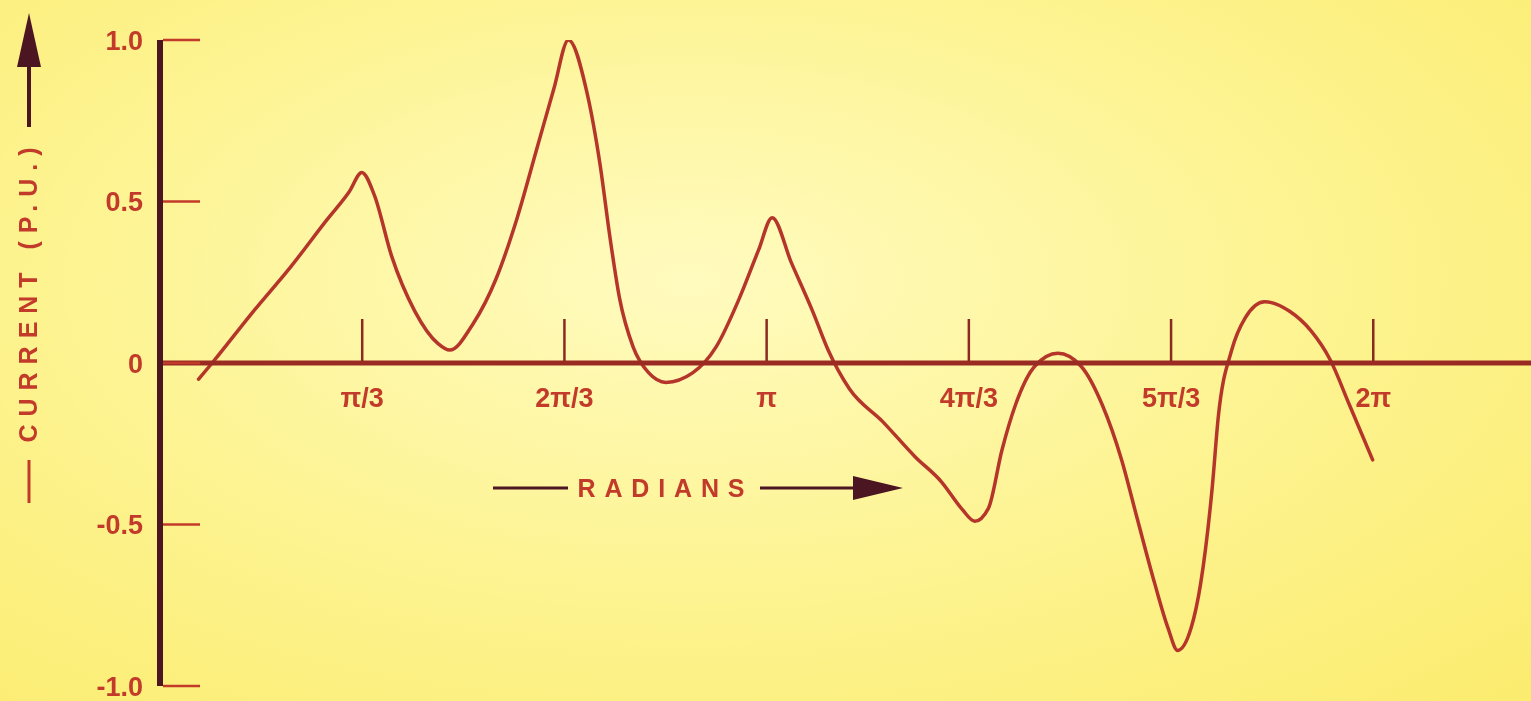 The height and width of the screenshot is (701, 1531). What do you see at coordinates (1171, 398) in the screenshot?
I see `x-tick-label: 5π/3` at bounding box center [1171, 398].